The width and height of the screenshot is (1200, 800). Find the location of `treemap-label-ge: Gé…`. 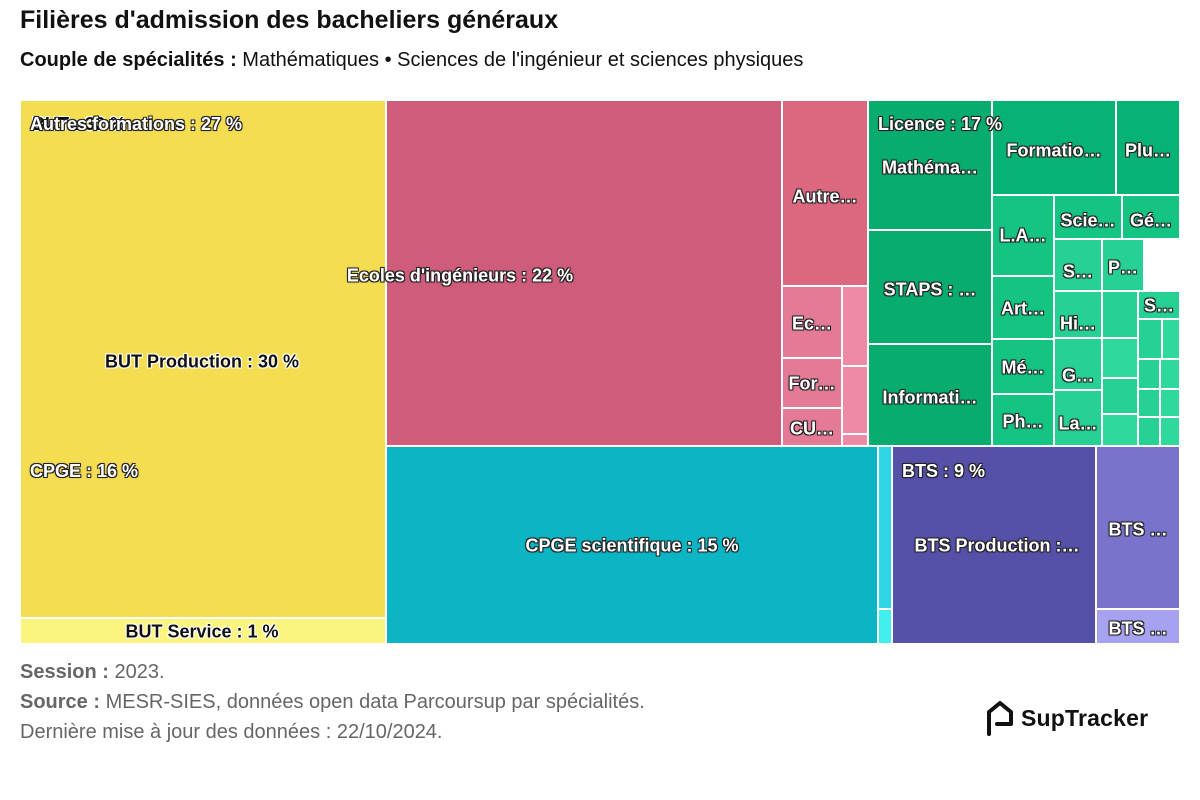

treemap-label-ge: Gé… is located at coordinates (1151, 220).